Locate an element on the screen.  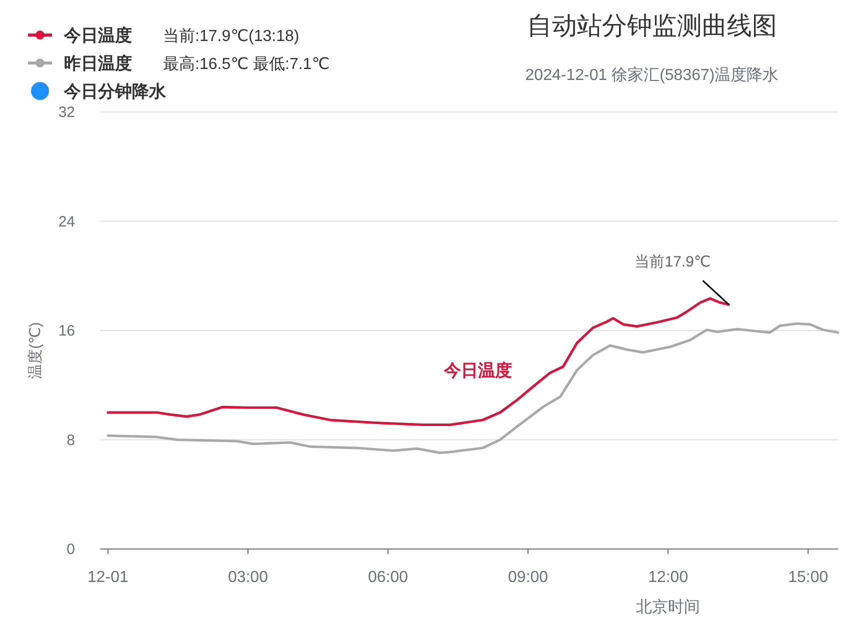
x-tick-label: 03:00 is located at coordinates (248, 577).